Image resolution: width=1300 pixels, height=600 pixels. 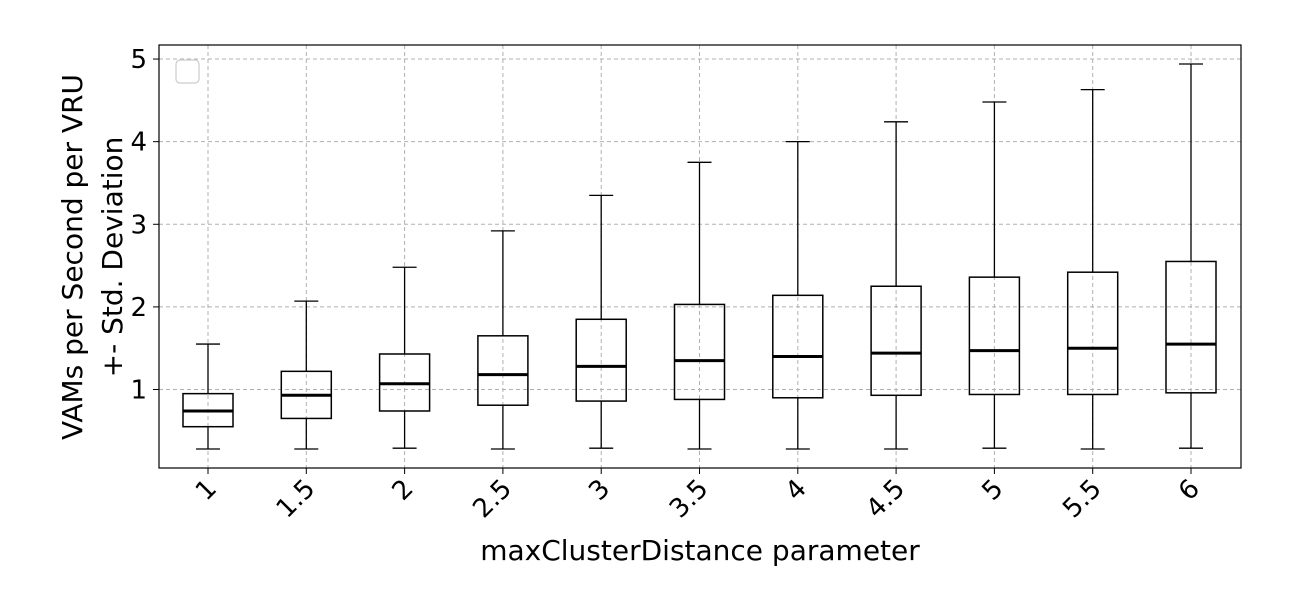 I want to click on y-tick-label: 3, so click(x=138, y=225).